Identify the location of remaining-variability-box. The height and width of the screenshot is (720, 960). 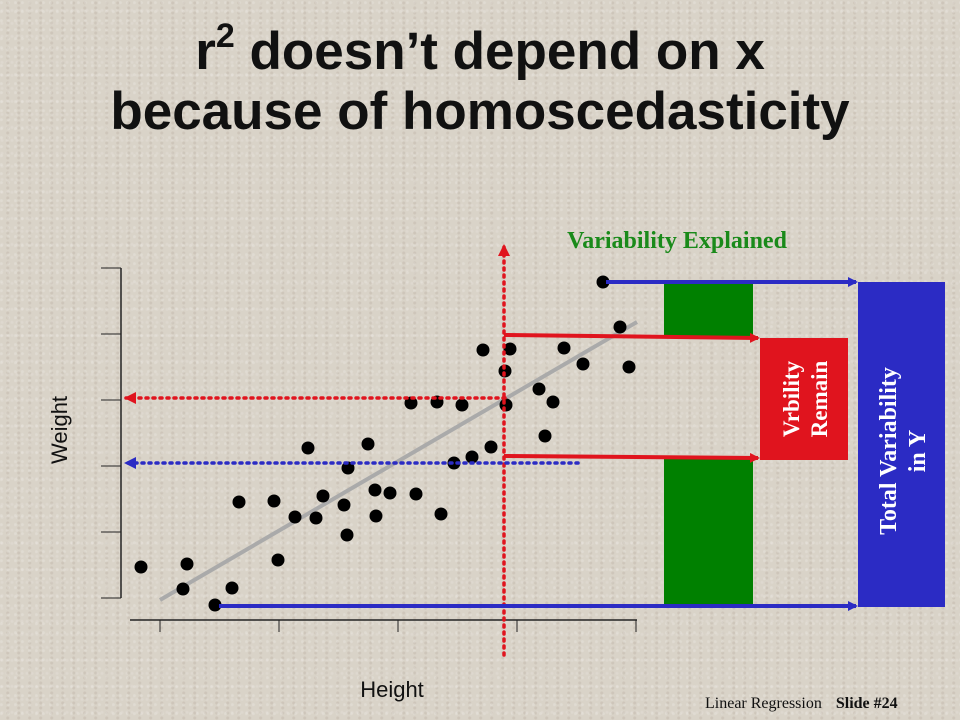
(804, 399).